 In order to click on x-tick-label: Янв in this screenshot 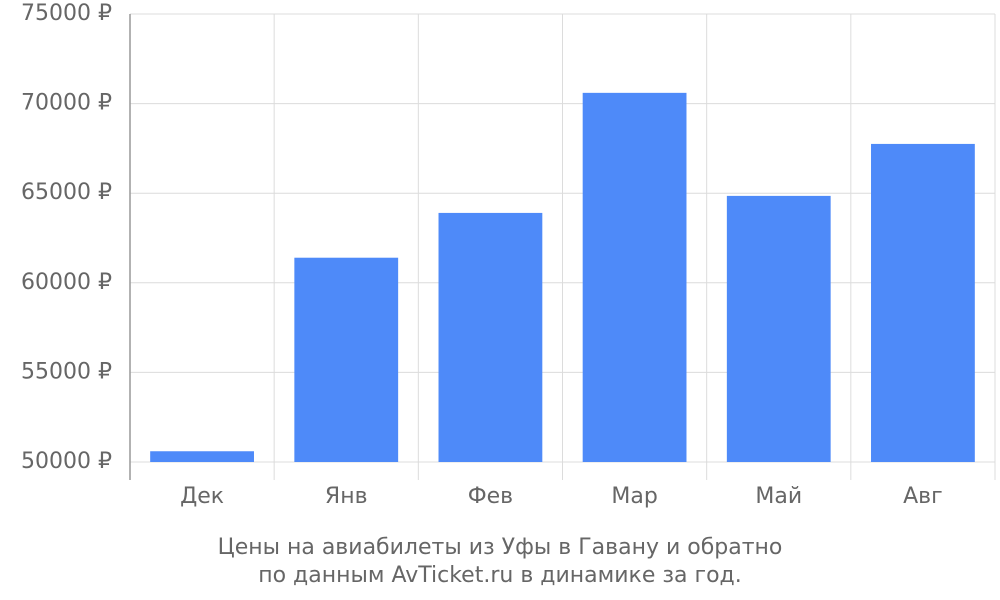, I will do `click(346, 496)`.